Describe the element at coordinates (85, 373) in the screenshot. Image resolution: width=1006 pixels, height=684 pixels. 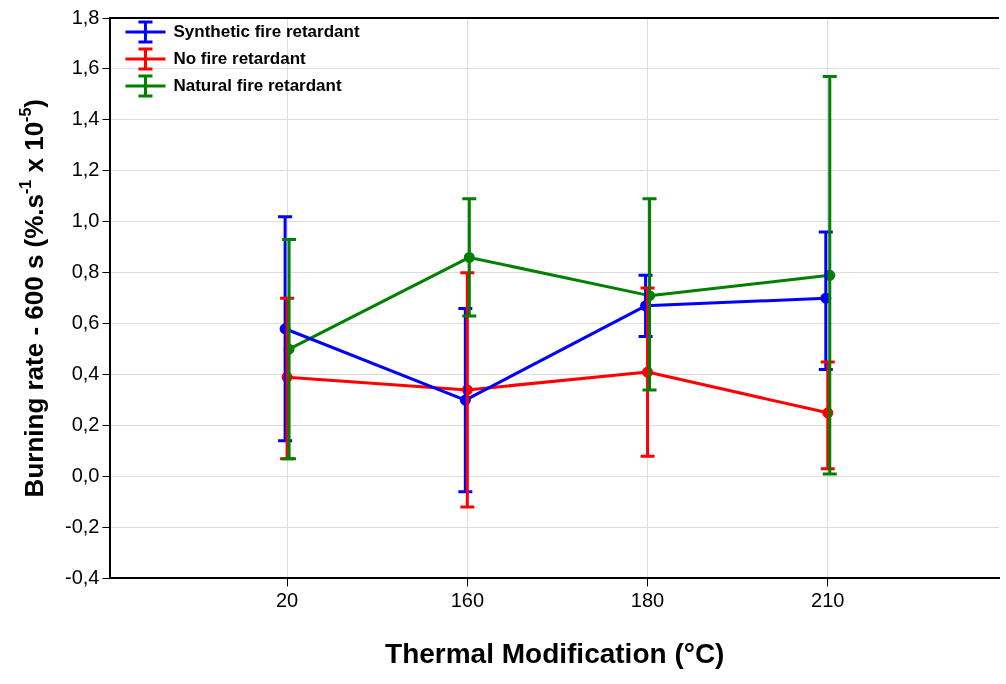
I see `y-tick-label: 0,4` at that location.